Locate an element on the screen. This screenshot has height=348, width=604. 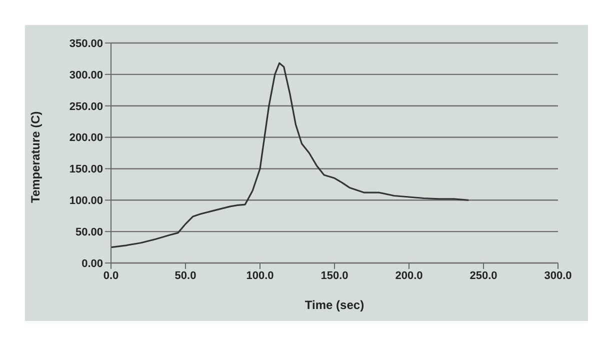
y-axis-title: Temperature (C) is located at coordinates (35, 157).